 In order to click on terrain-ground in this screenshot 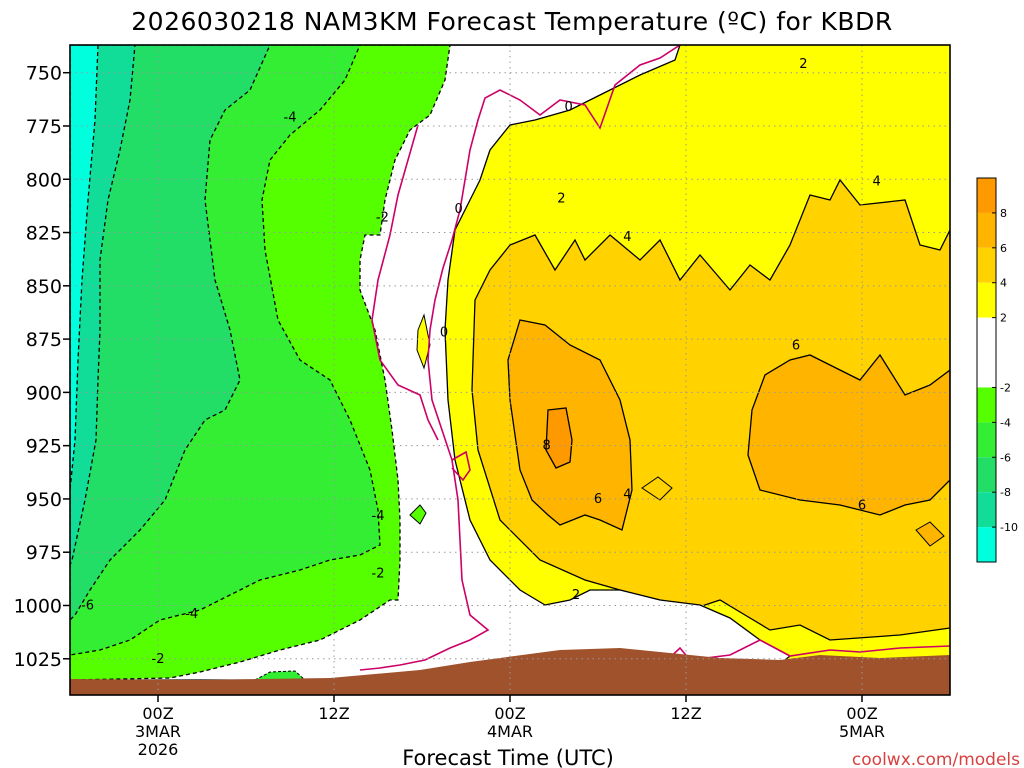, I will do `click(510, 671)`.